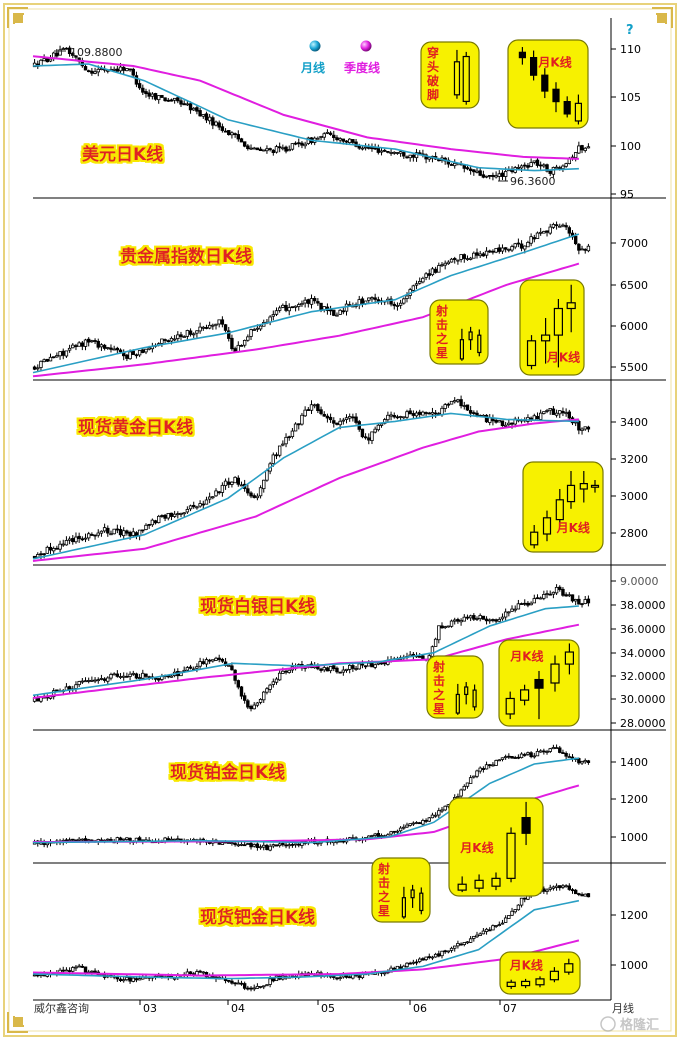 The height and width of the screenshot is (1040, 680). I want to click on y-tick-label: 3200, so click(634, 459).